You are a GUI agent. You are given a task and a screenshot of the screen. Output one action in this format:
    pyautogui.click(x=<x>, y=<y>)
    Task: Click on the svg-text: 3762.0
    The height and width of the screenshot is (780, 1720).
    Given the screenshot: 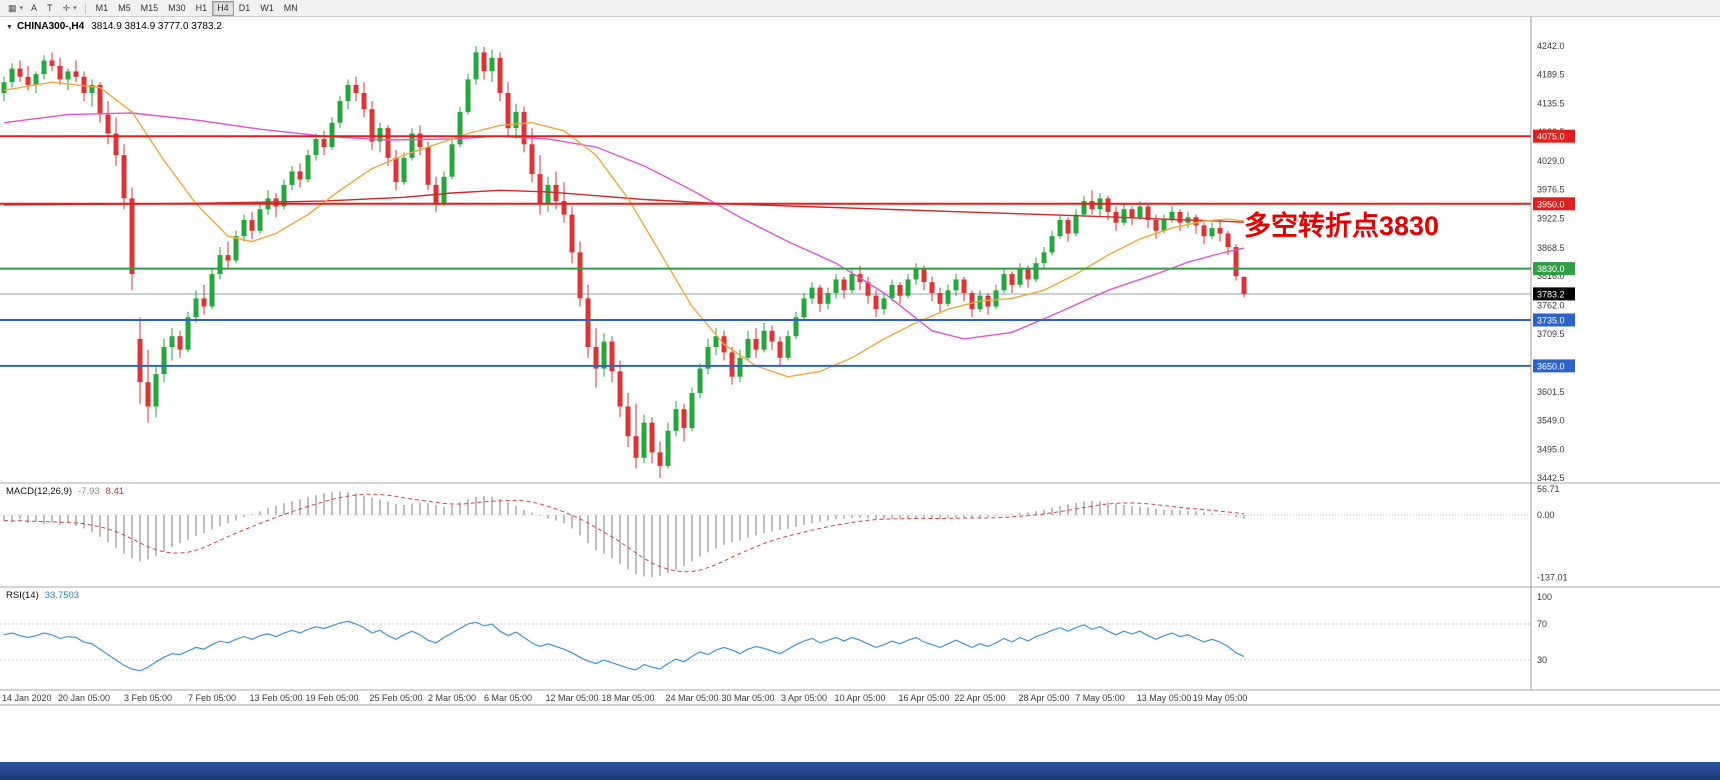 What is the action you would take?
    pyautogui.click(x=1551, y=305)
    